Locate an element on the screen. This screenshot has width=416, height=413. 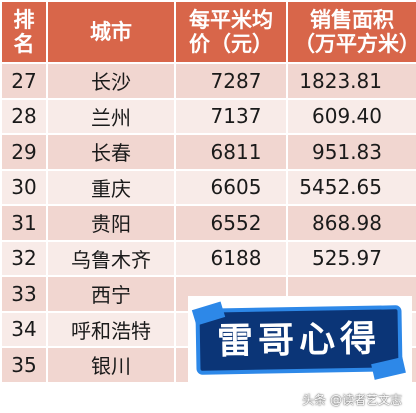
city-cell: 长春 is located at coordinates (111, 152).